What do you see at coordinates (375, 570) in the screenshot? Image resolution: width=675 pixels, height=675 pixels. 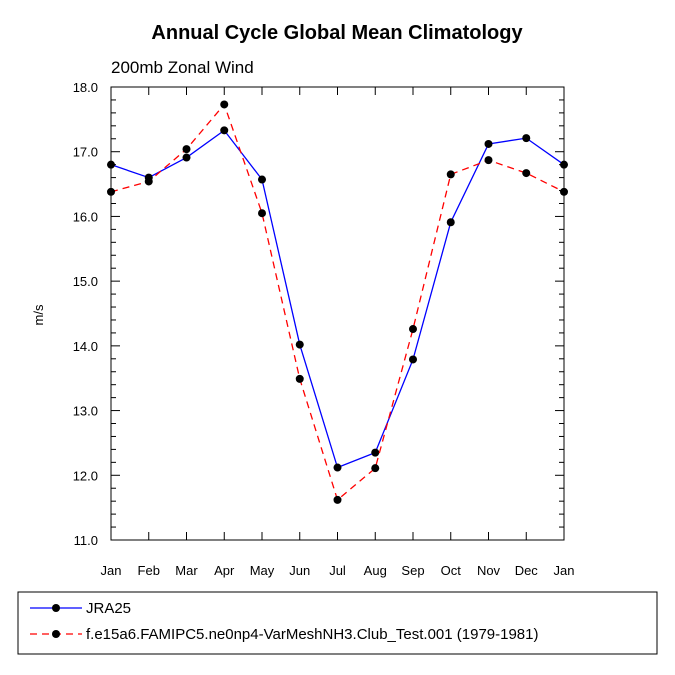 I see `x-tick-label: Aug` at bounding box center [375, 570].